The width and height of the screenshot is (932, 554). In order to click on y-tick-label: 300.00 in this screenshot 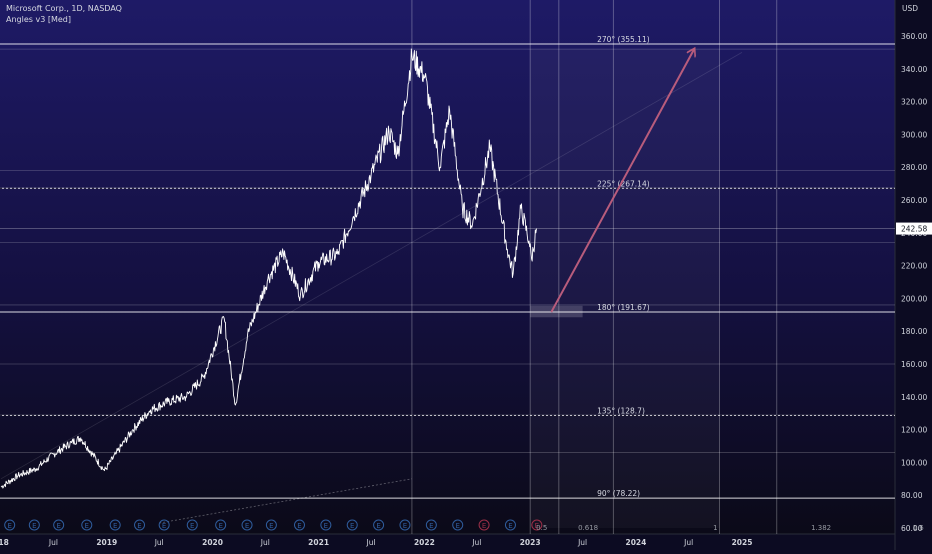, I will do `click(914, 134)`.